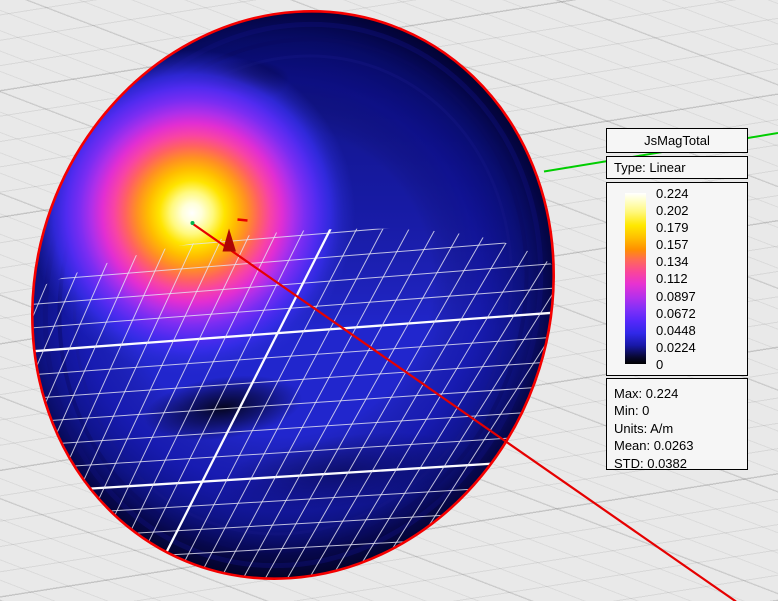 The height and width of the screenshot is (601, 778). I want to click on colorbar-tick: 0.112, so click(672, 279).